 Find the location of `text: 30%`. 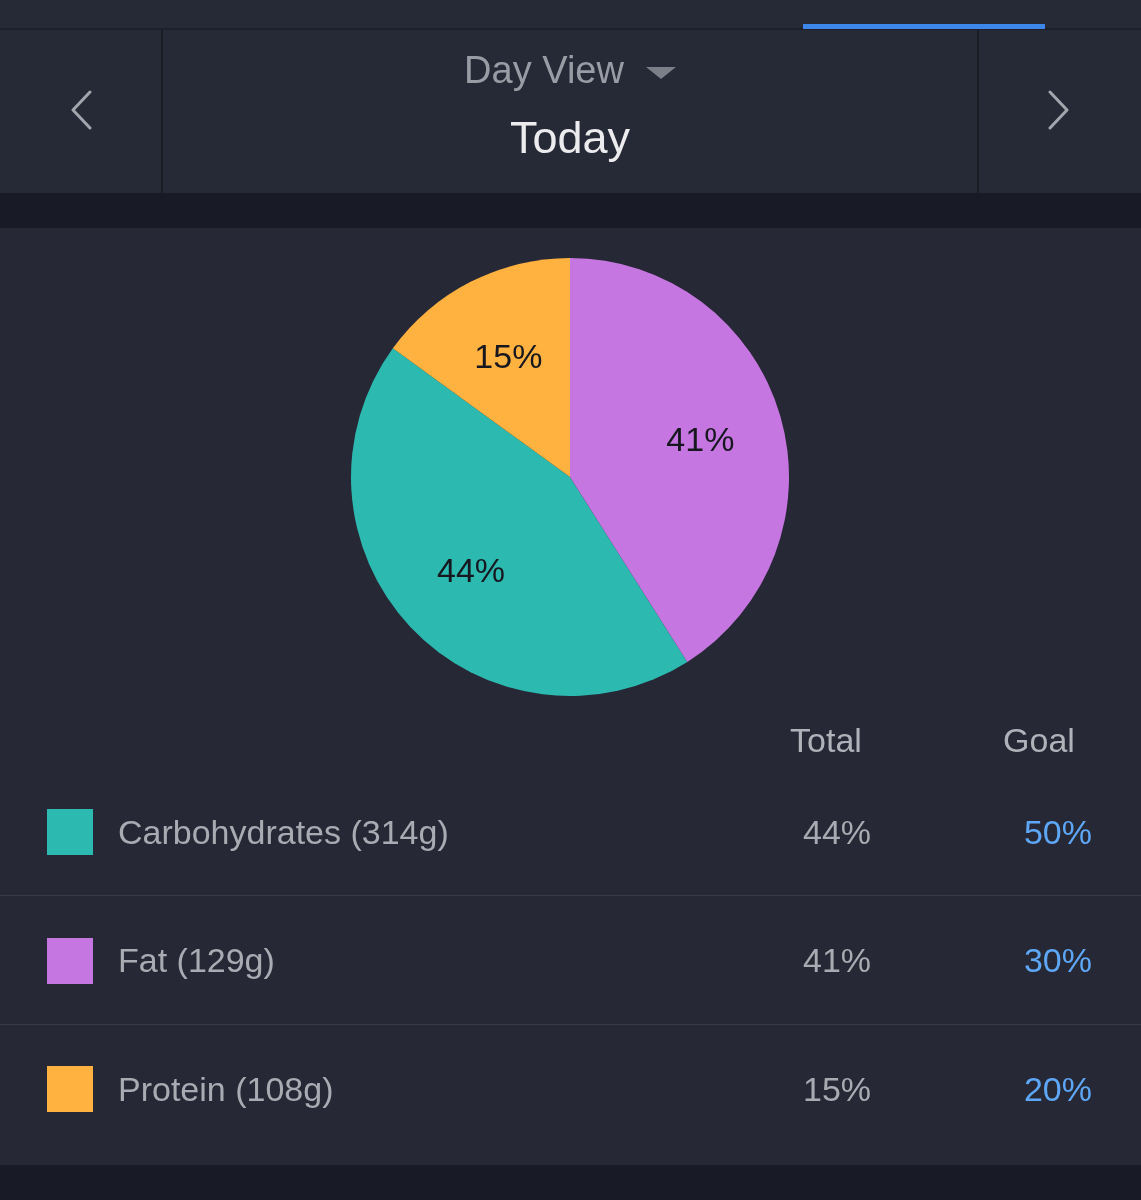

text: 30% is located at coordinates (1057, 960).